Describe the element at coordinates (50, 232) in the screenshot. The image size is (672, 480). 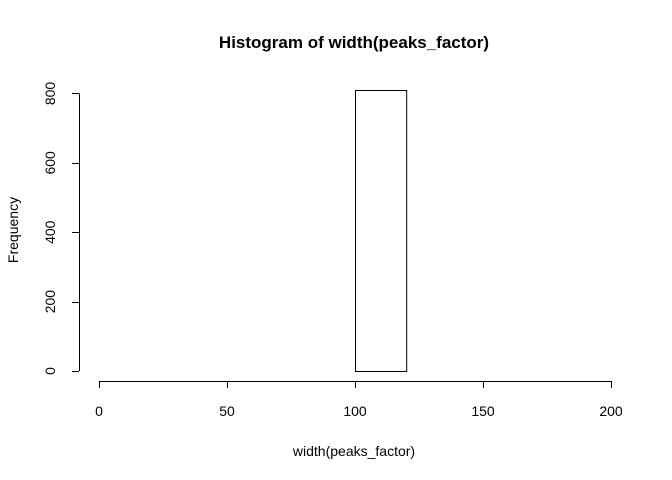
I see `y-tick-label-400: 400` at that location.